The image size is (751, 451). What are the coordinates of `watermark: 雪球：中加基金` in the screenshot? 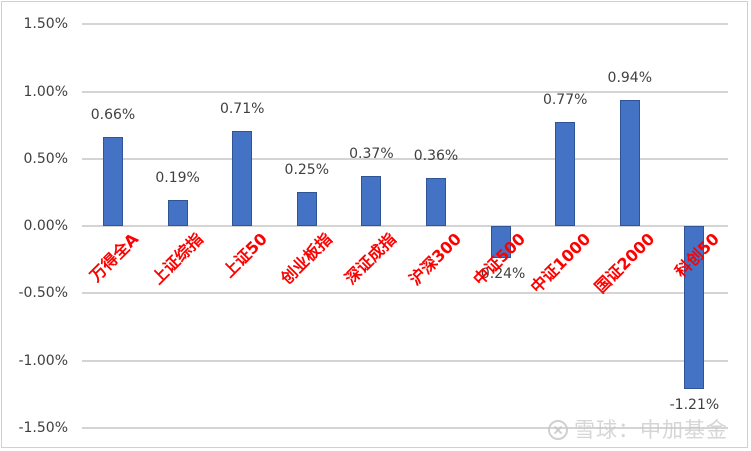 It's located at (638, 429).